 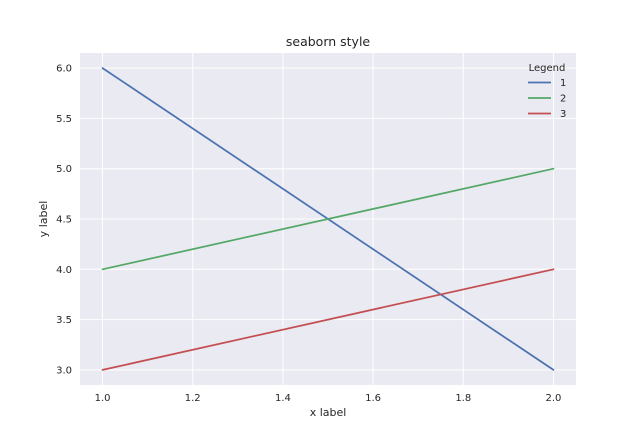 What do you see at coordinates (328, 412) in the screenshot?
I see `x-axis-label: x label` at bounding box center [328, 412].